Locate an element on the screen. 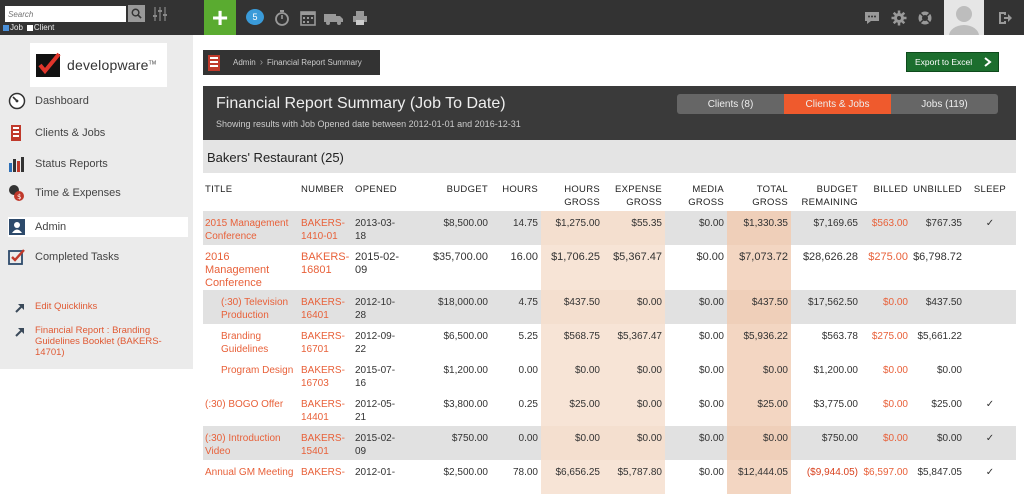 The image size is (1024, 494). col-total-gross: TOTAL GROSS is located at coordinates (770, 196).